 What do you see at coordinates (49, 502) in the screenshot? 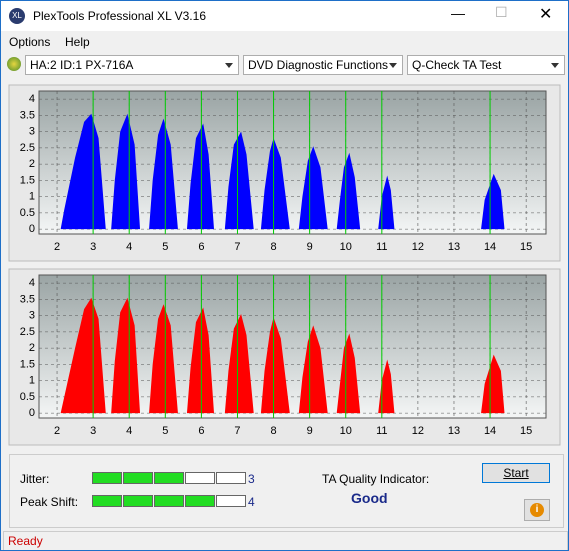
I see `peak-label: Peak Shift:` at bounding box center [49, 502].